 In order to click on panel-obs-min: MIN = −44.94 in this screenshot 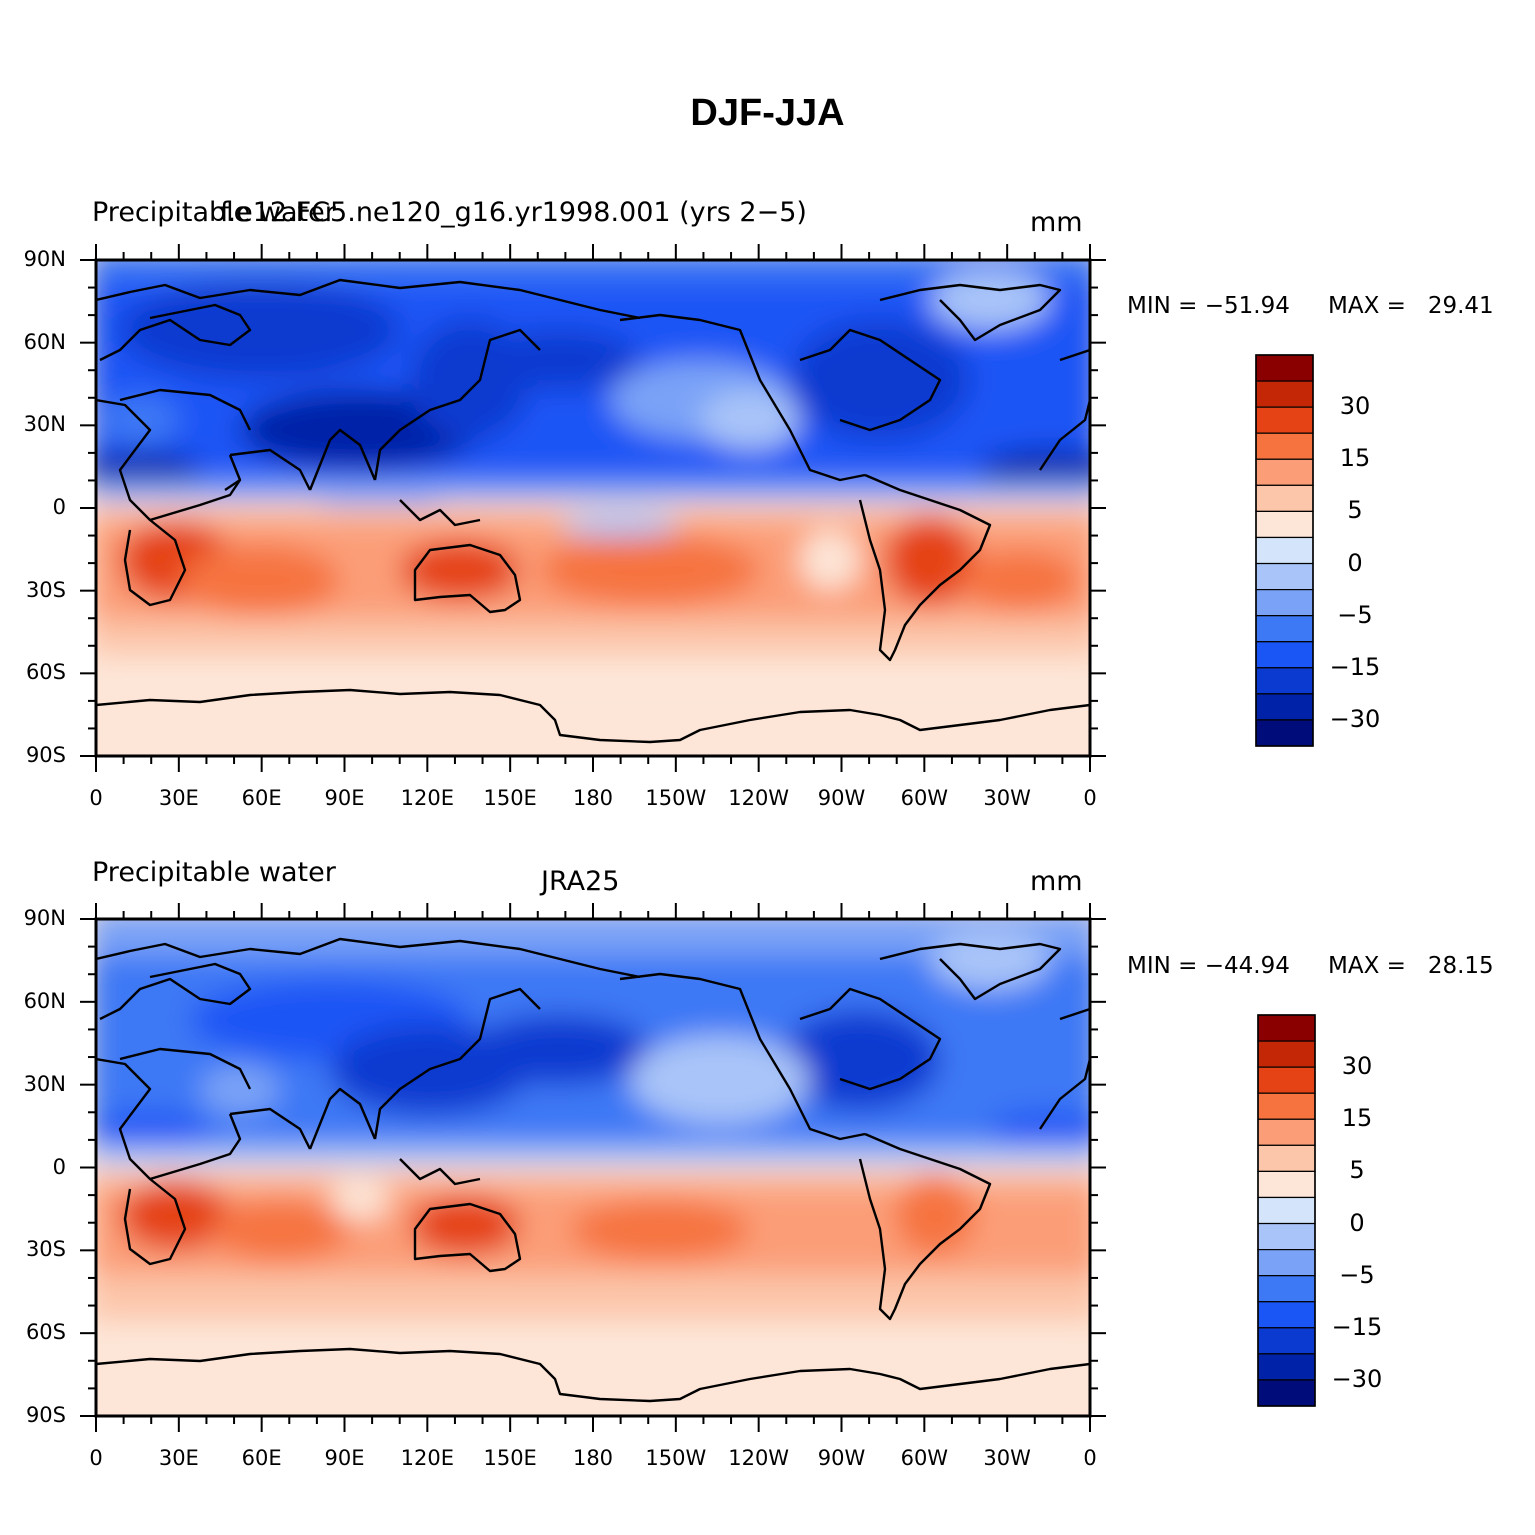, I will do `click(1208, 966)`.